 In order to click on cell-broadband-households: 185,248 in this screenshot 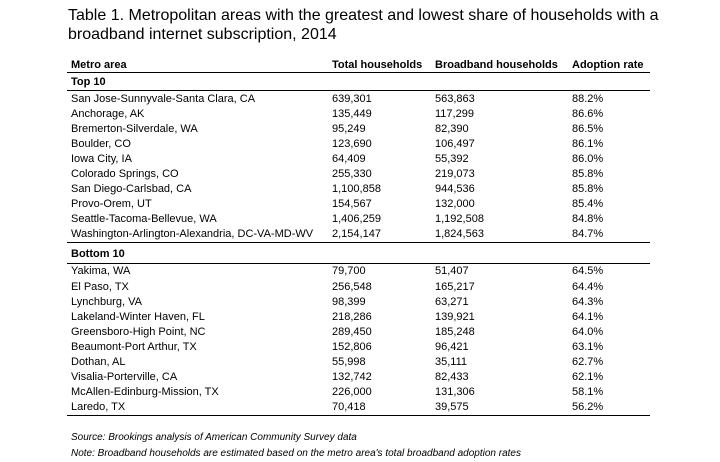, I will do `click(455, 331)`.